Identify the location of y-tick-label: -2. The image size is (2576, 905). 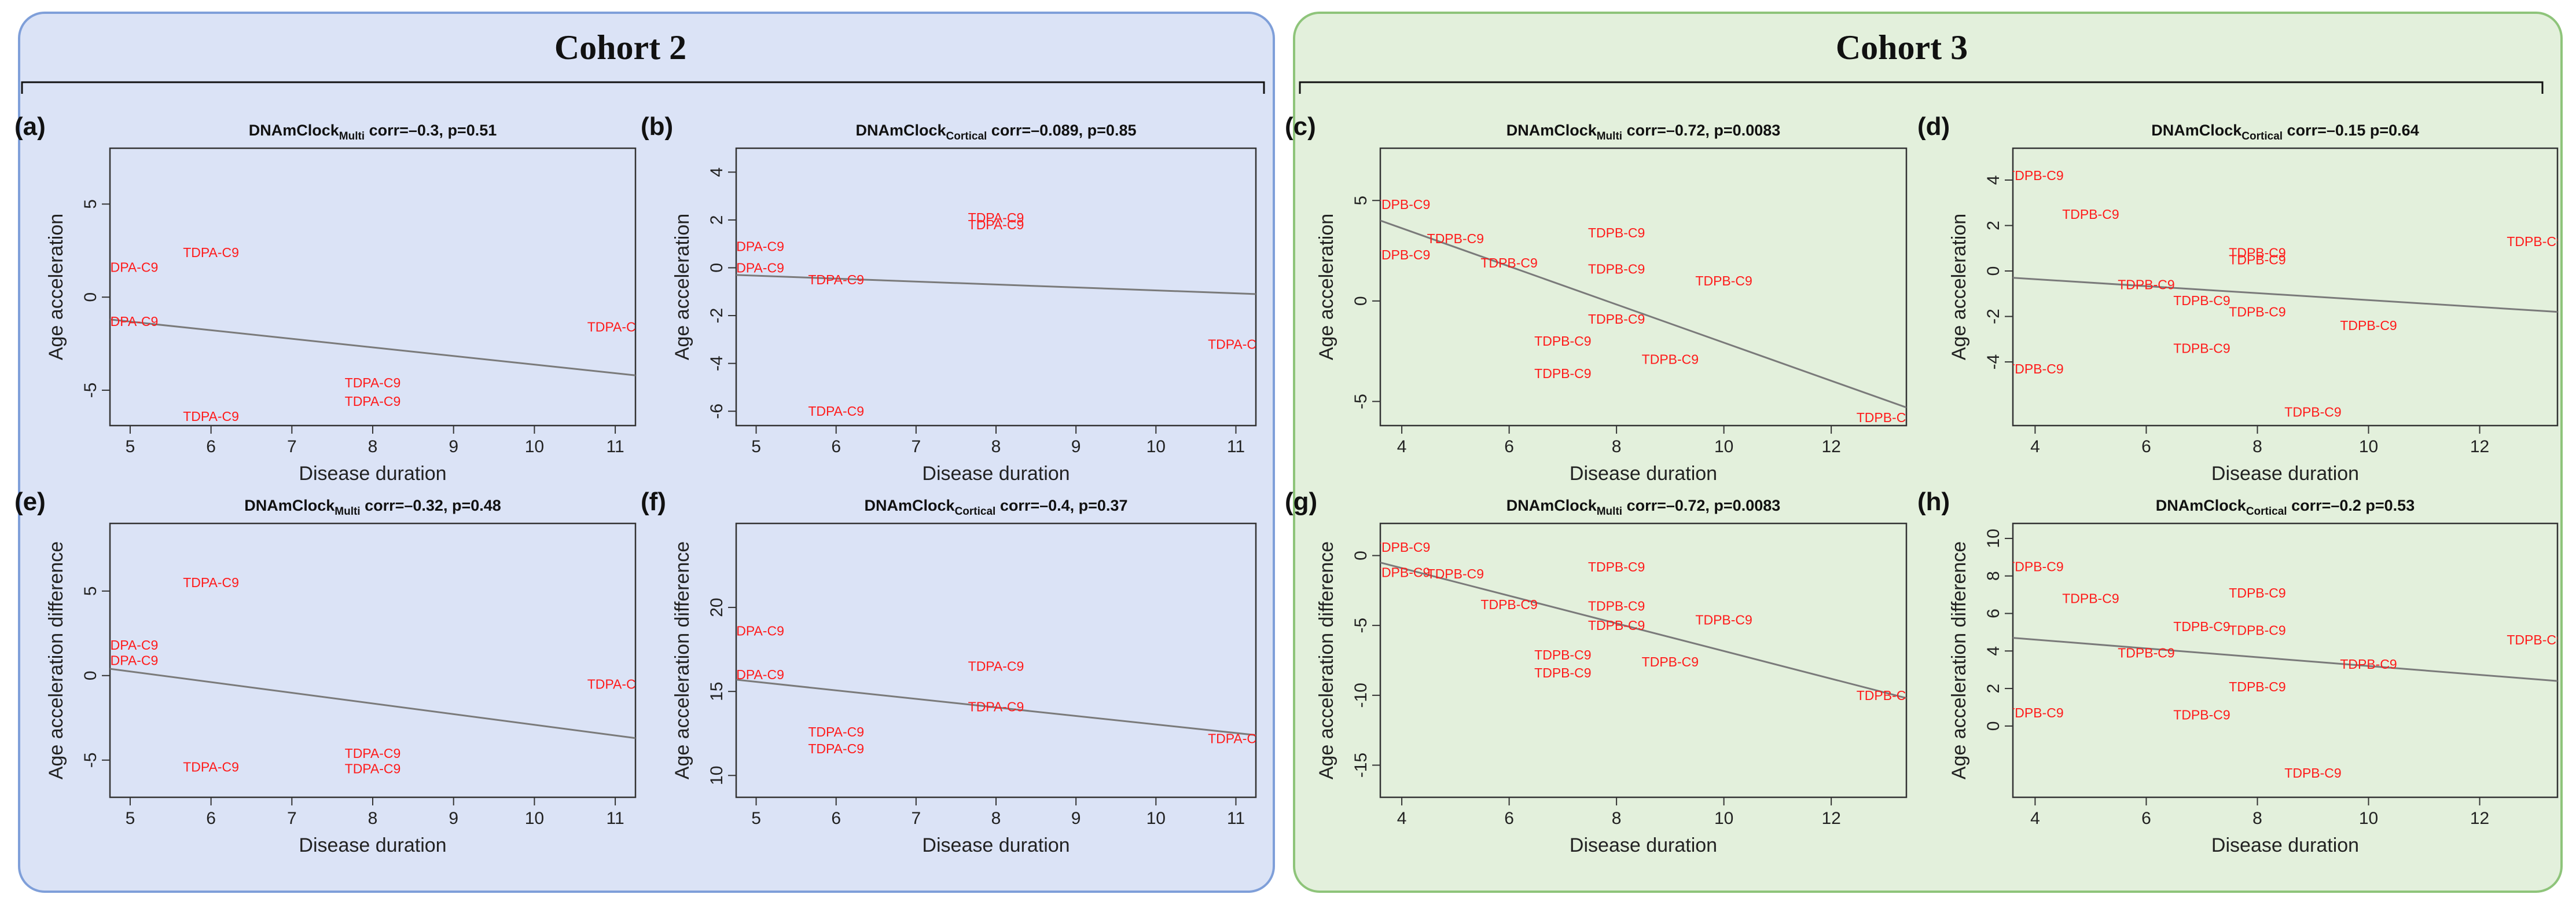
(717, 316).